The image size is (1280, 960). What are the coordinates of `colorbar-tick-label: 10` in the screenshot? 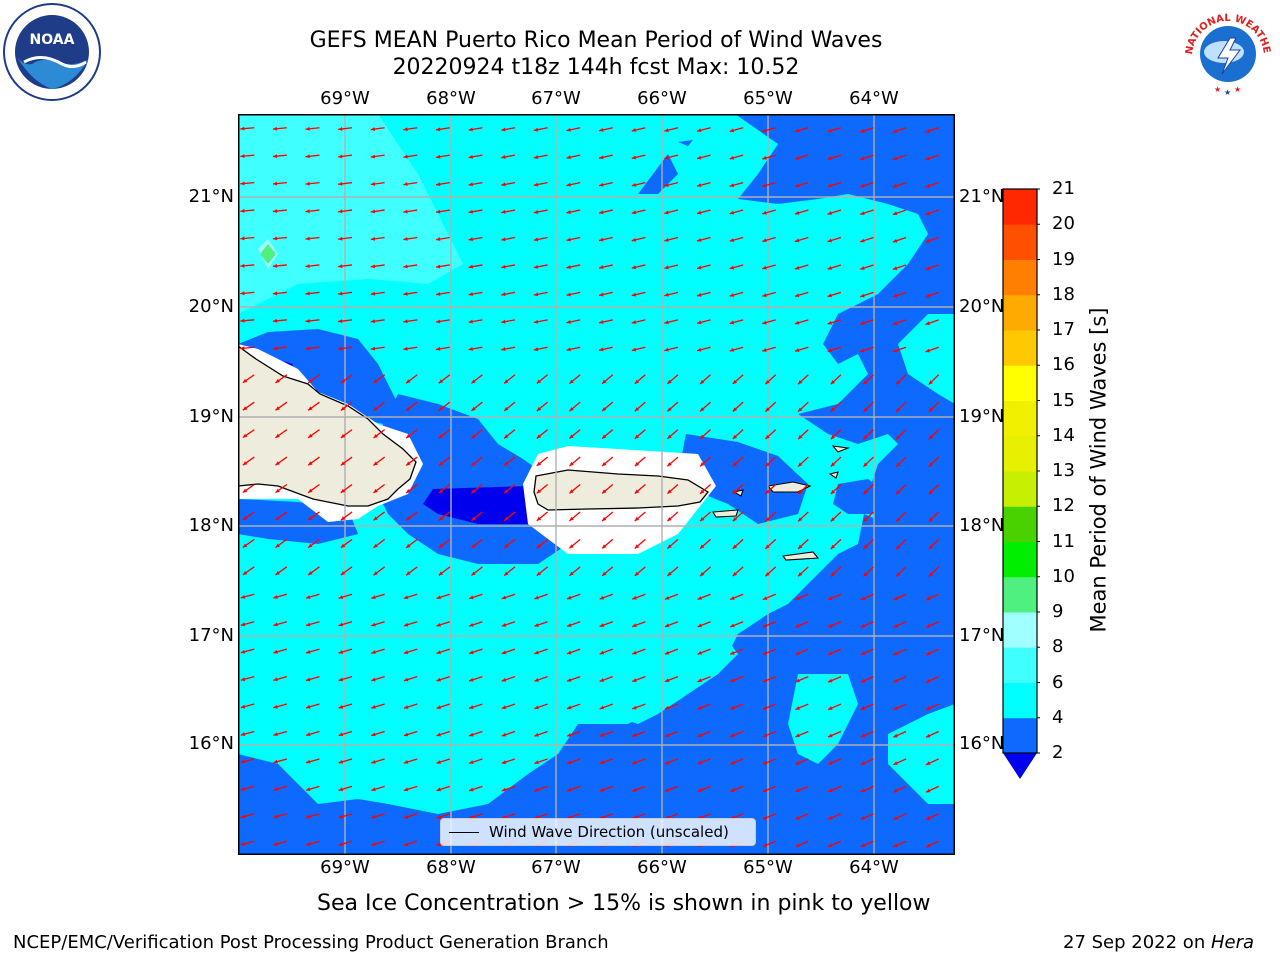 It's located at (1063, 576).